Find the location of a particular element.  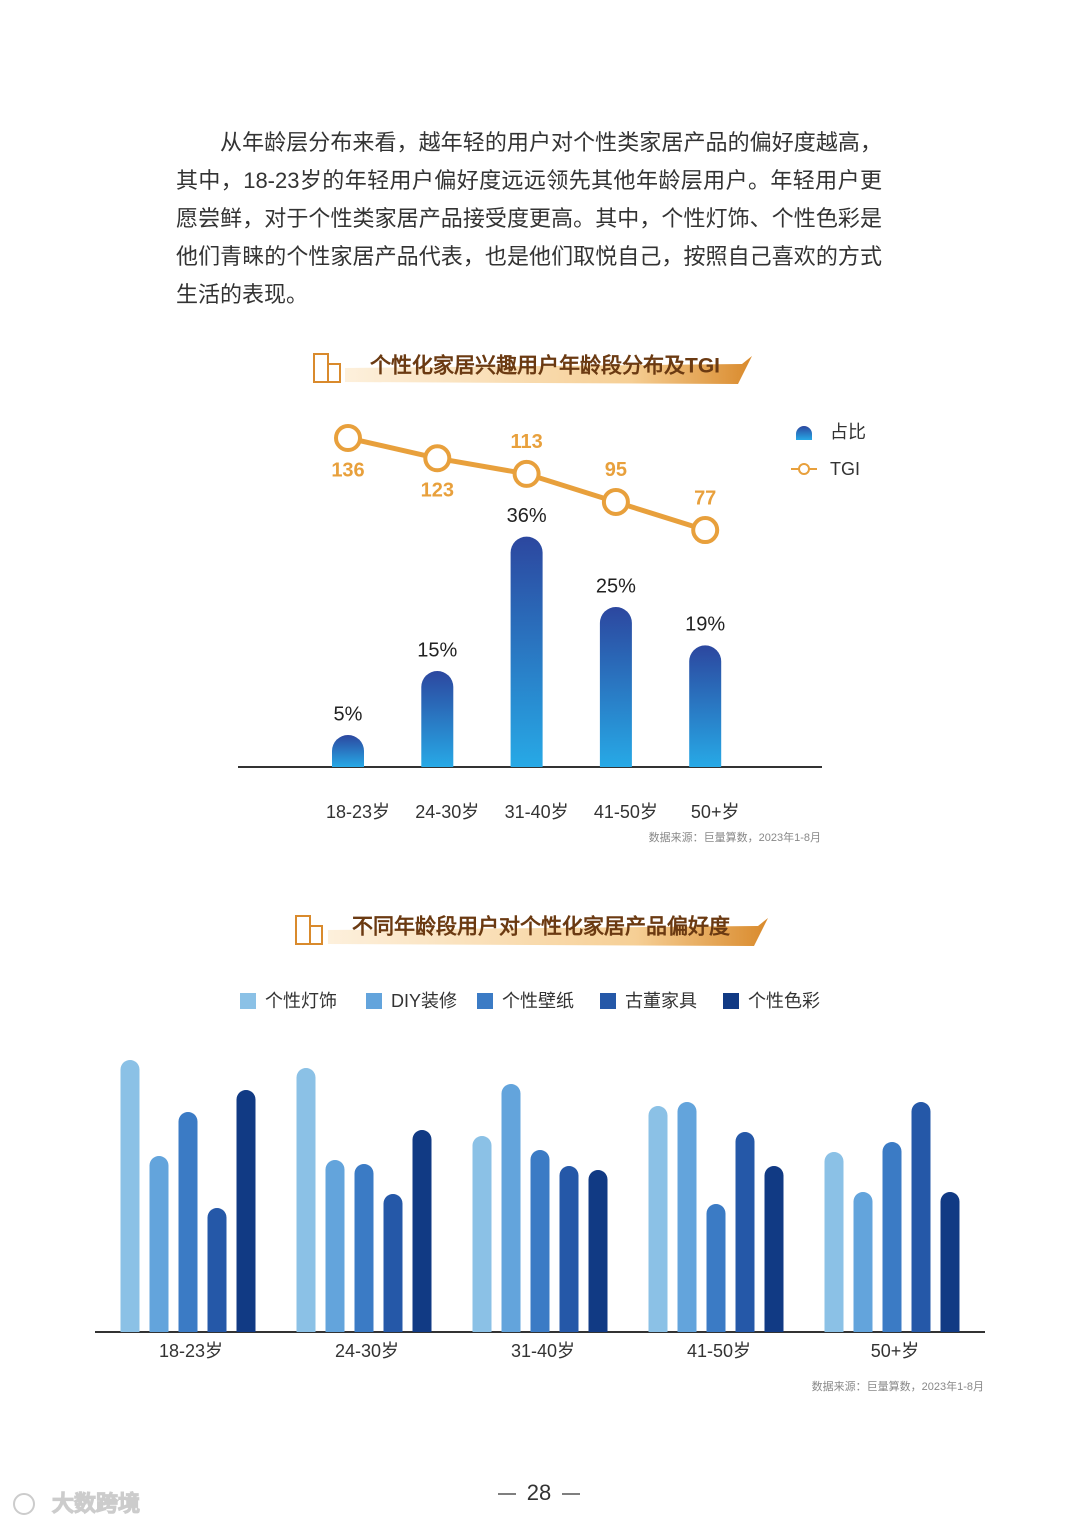

legend-label: 个性灯饰 is located at coordinates (301, 1001).